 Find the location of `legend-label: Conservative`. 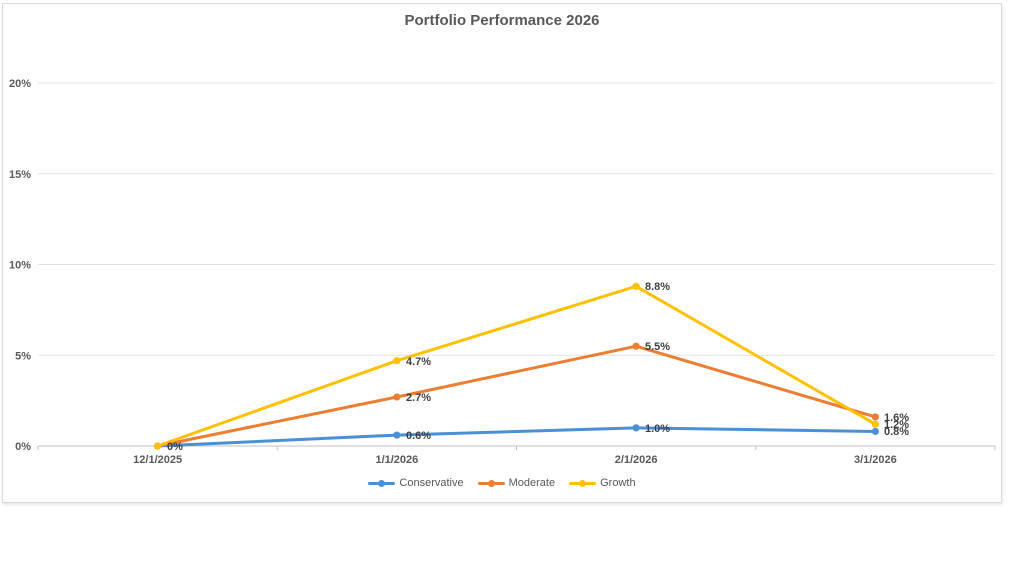

legend-label: Conservative is located at coordinates (431, 483).